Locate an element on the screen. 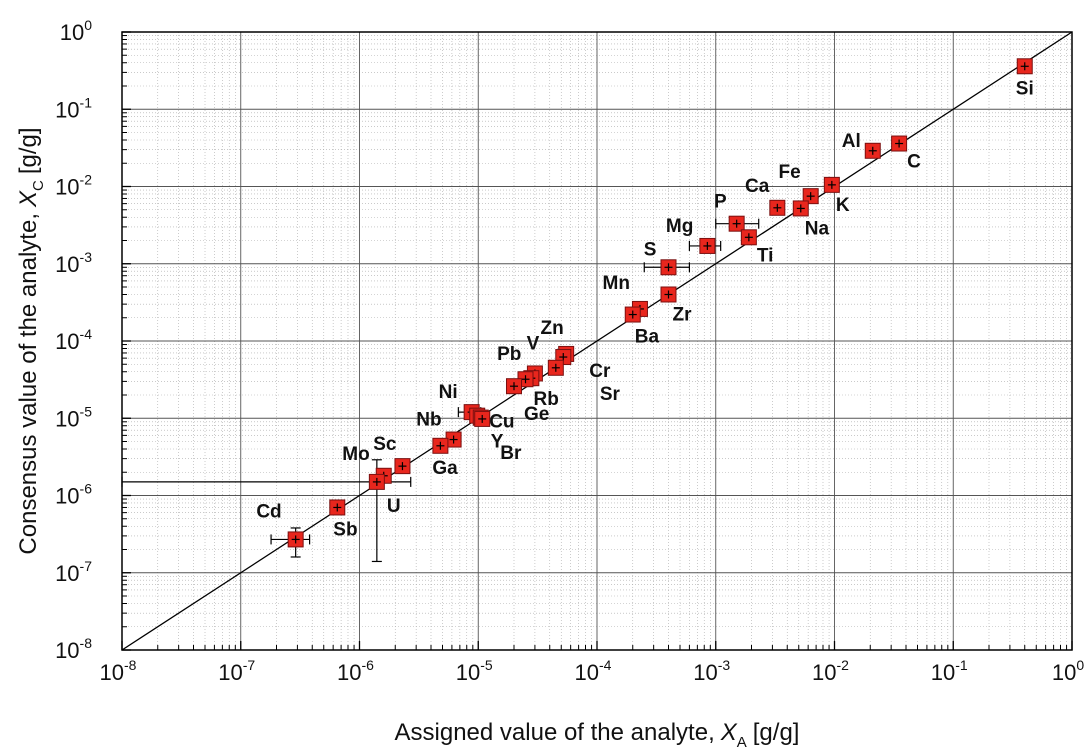 The height and width of the screenshot is (751, 1088). point-label-rb: Rb is located at coordinates (546, 399).